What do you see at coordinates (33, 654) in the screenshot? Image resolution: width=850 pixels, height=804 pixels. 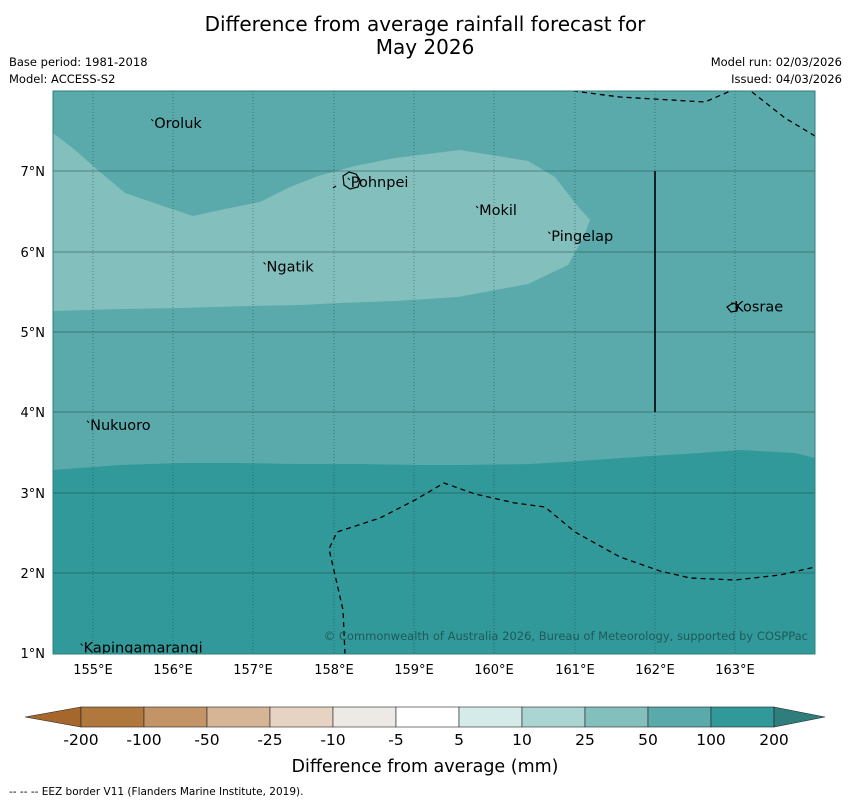 I see `lat-tick: 1°N` at bounding box center [33, 654].